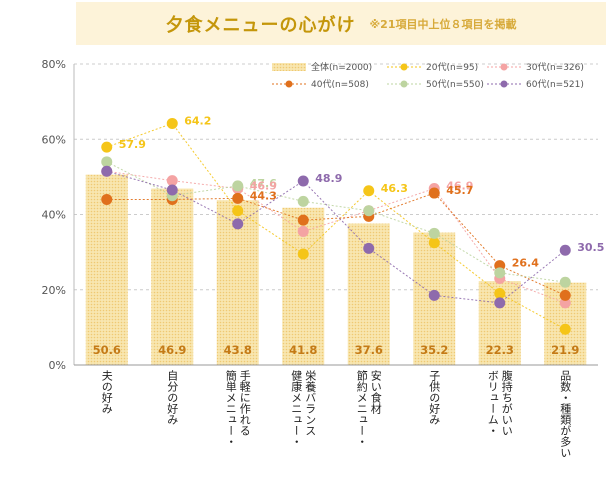 Image resolution: width=608 pixels, height=477 pixels. Describe the element at coordinates (452, 67) in the screenshot. I see `legend-label: 20代(n=95)` at that location.